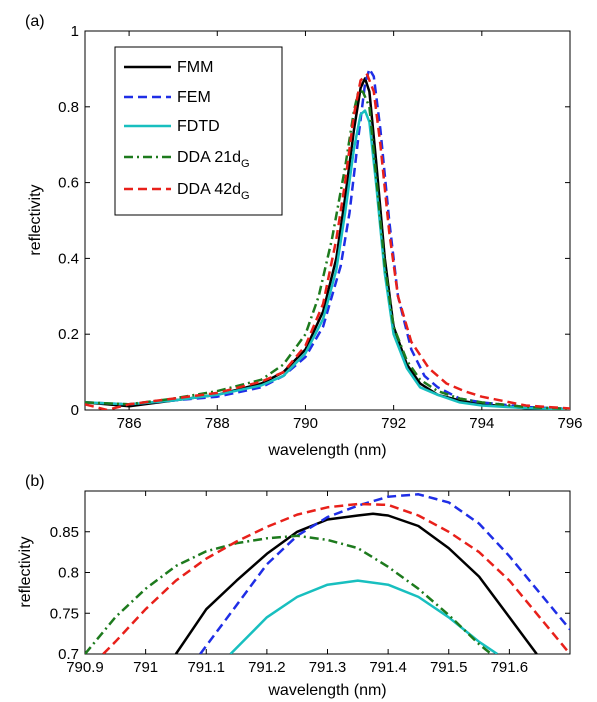  I want to click on panel-a-xtick-label: 796, so click(569, 423).